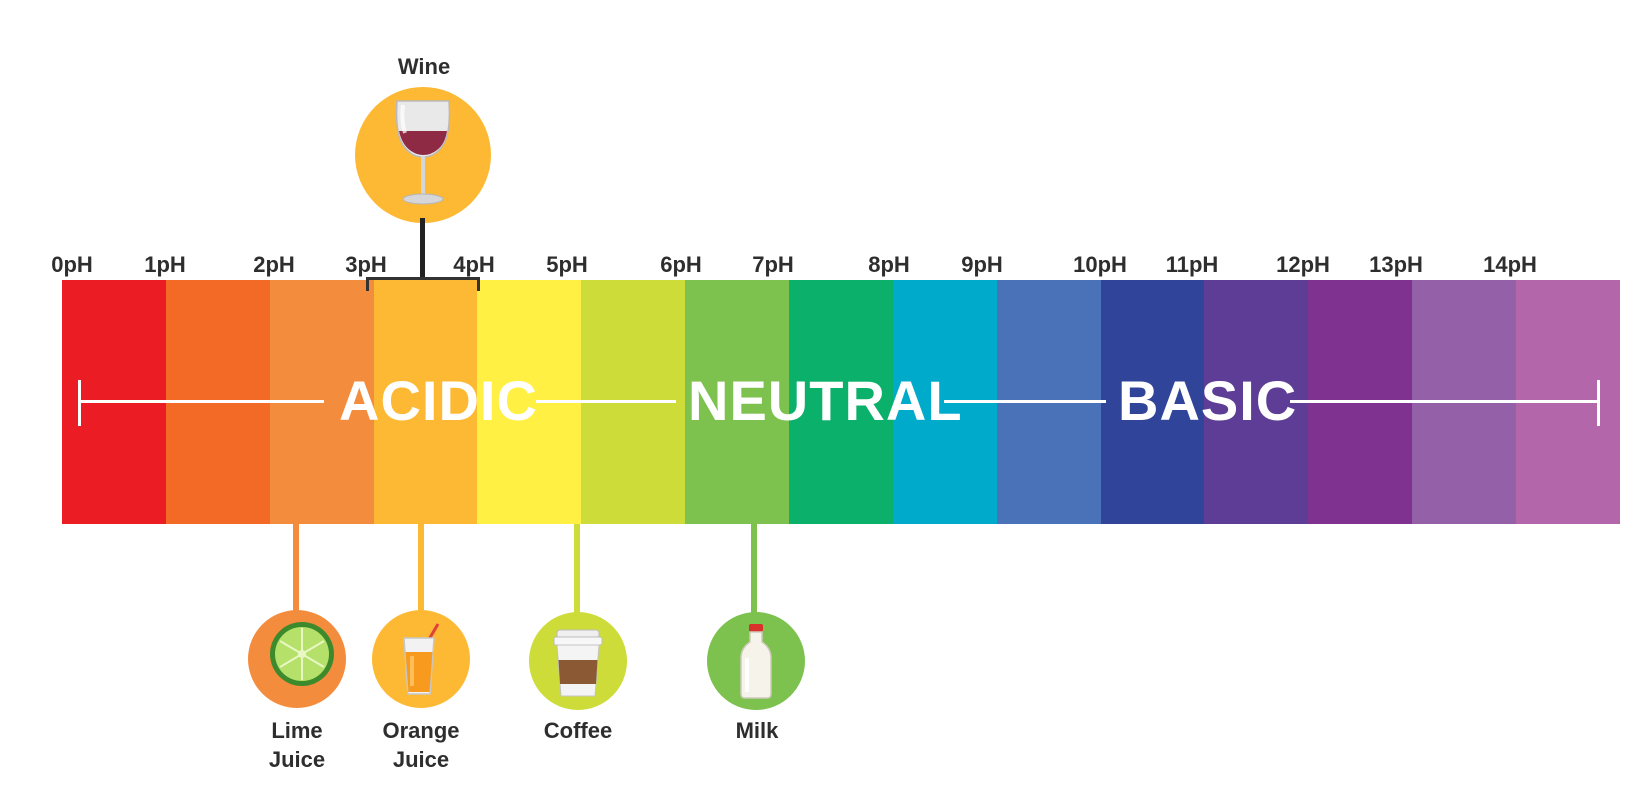 The image size is (1635, 795). Describe the element at coordinates (754, 569) in the screenshot. I see `milk-connector` at that location.